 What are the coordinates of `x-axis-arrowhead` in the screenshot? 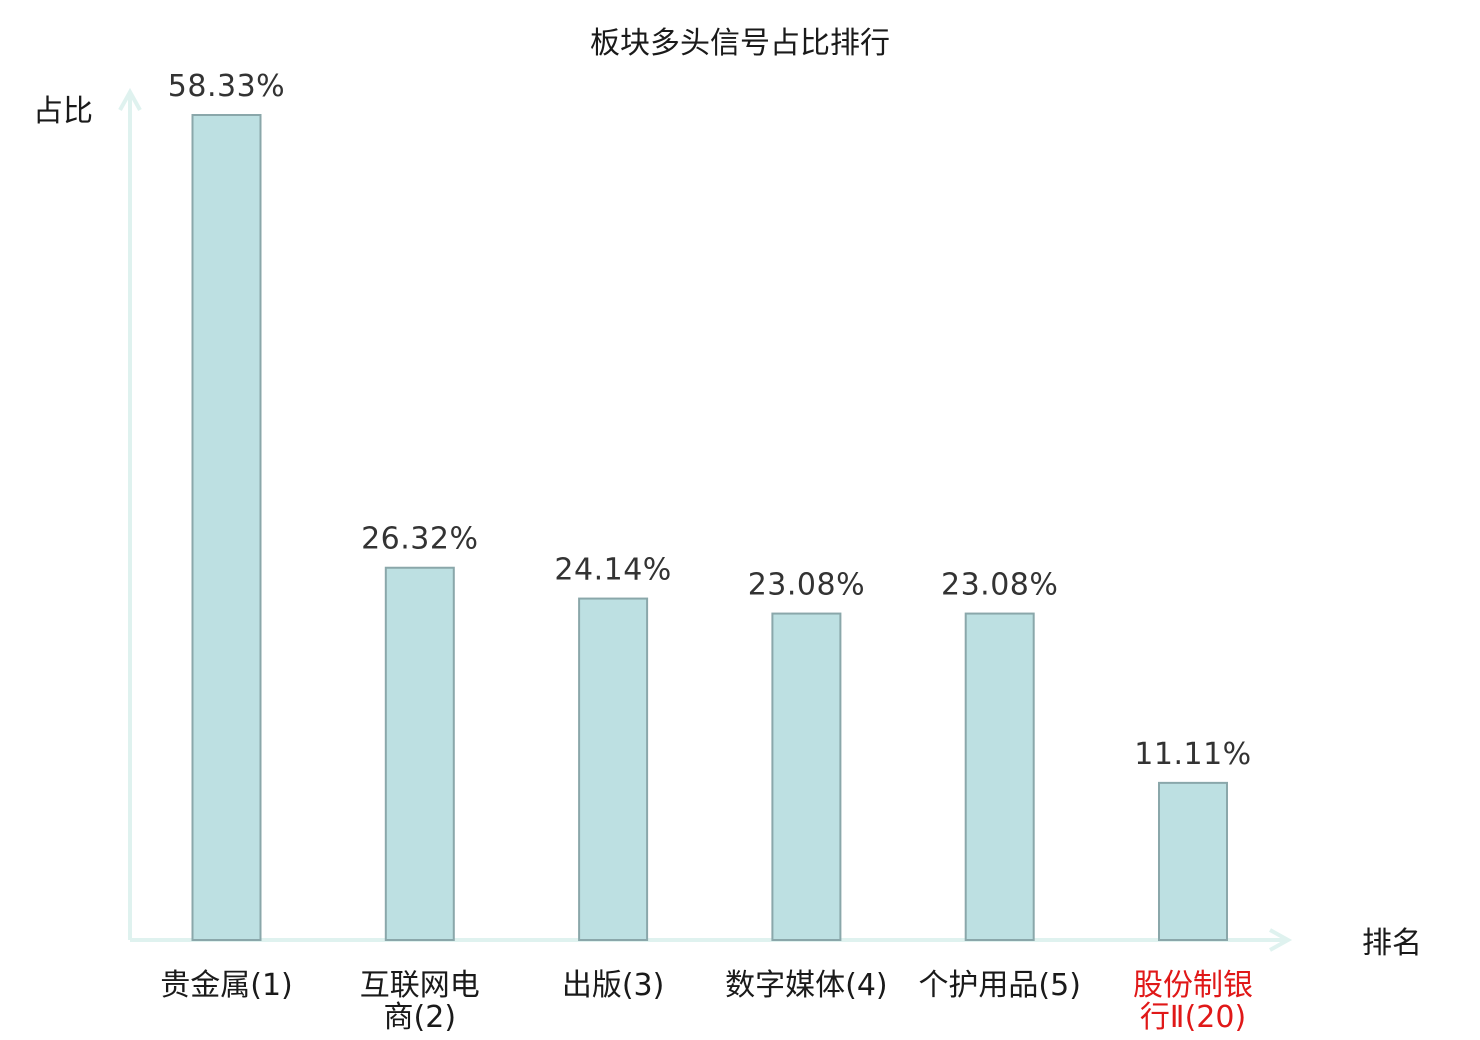 It's located at (1281, 940).